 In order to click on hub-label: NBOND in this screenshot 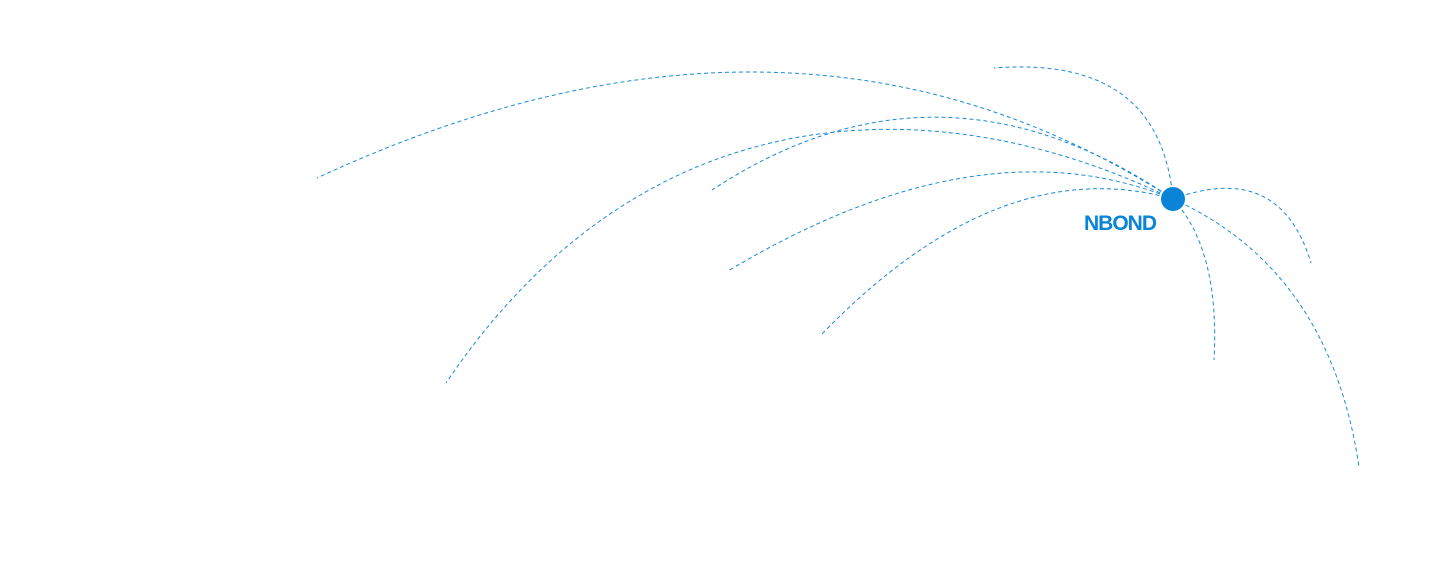, I will do `click(1120, 223)`.